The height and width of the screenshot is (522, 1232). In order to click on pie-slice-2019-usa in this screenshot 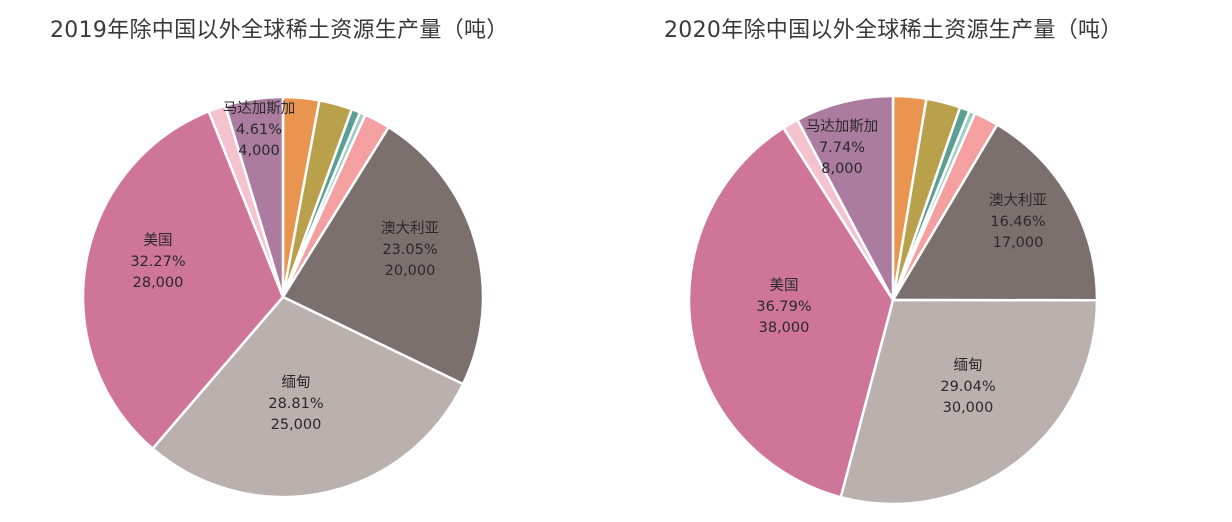, I will do `click(183, 280)`.